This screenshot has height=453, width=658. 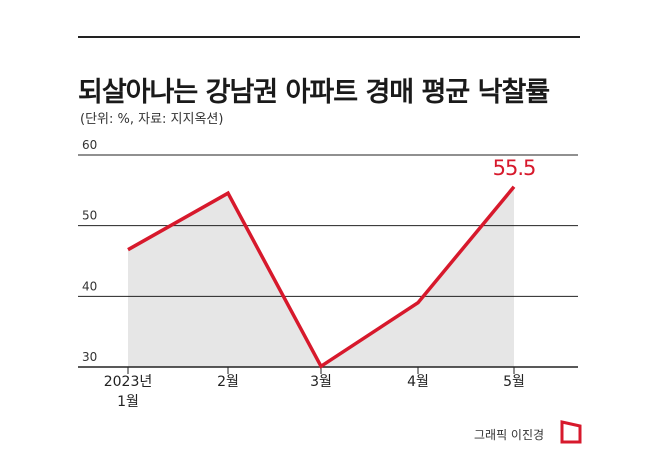 What do you see at coordinates (418, 382) in the screenshot?
I see `x-tick-label: 4월` at bounding box center [418, 382].